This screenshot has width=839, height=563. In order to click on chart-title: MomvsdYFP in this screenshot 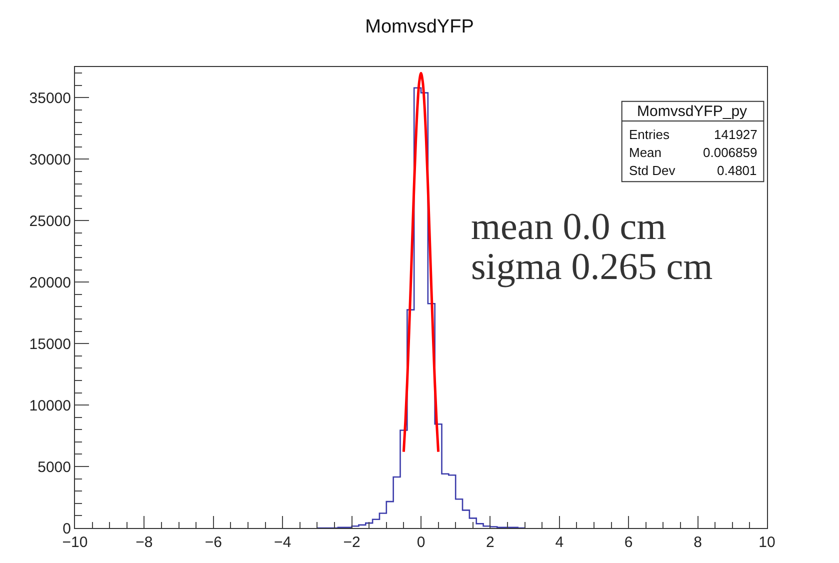, I will do `click(419, 27)`.